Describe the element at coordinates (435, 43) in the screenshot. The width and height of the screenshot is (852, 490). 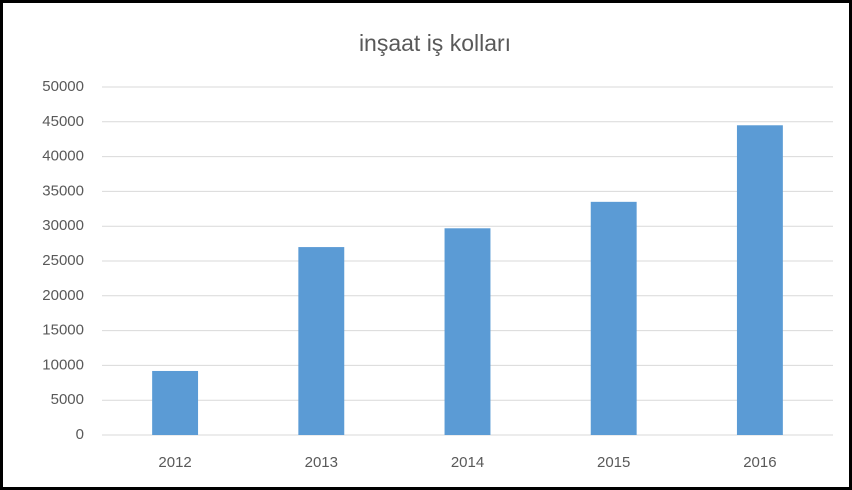
I see `chart-title: inşaat iş kolları` at that location.